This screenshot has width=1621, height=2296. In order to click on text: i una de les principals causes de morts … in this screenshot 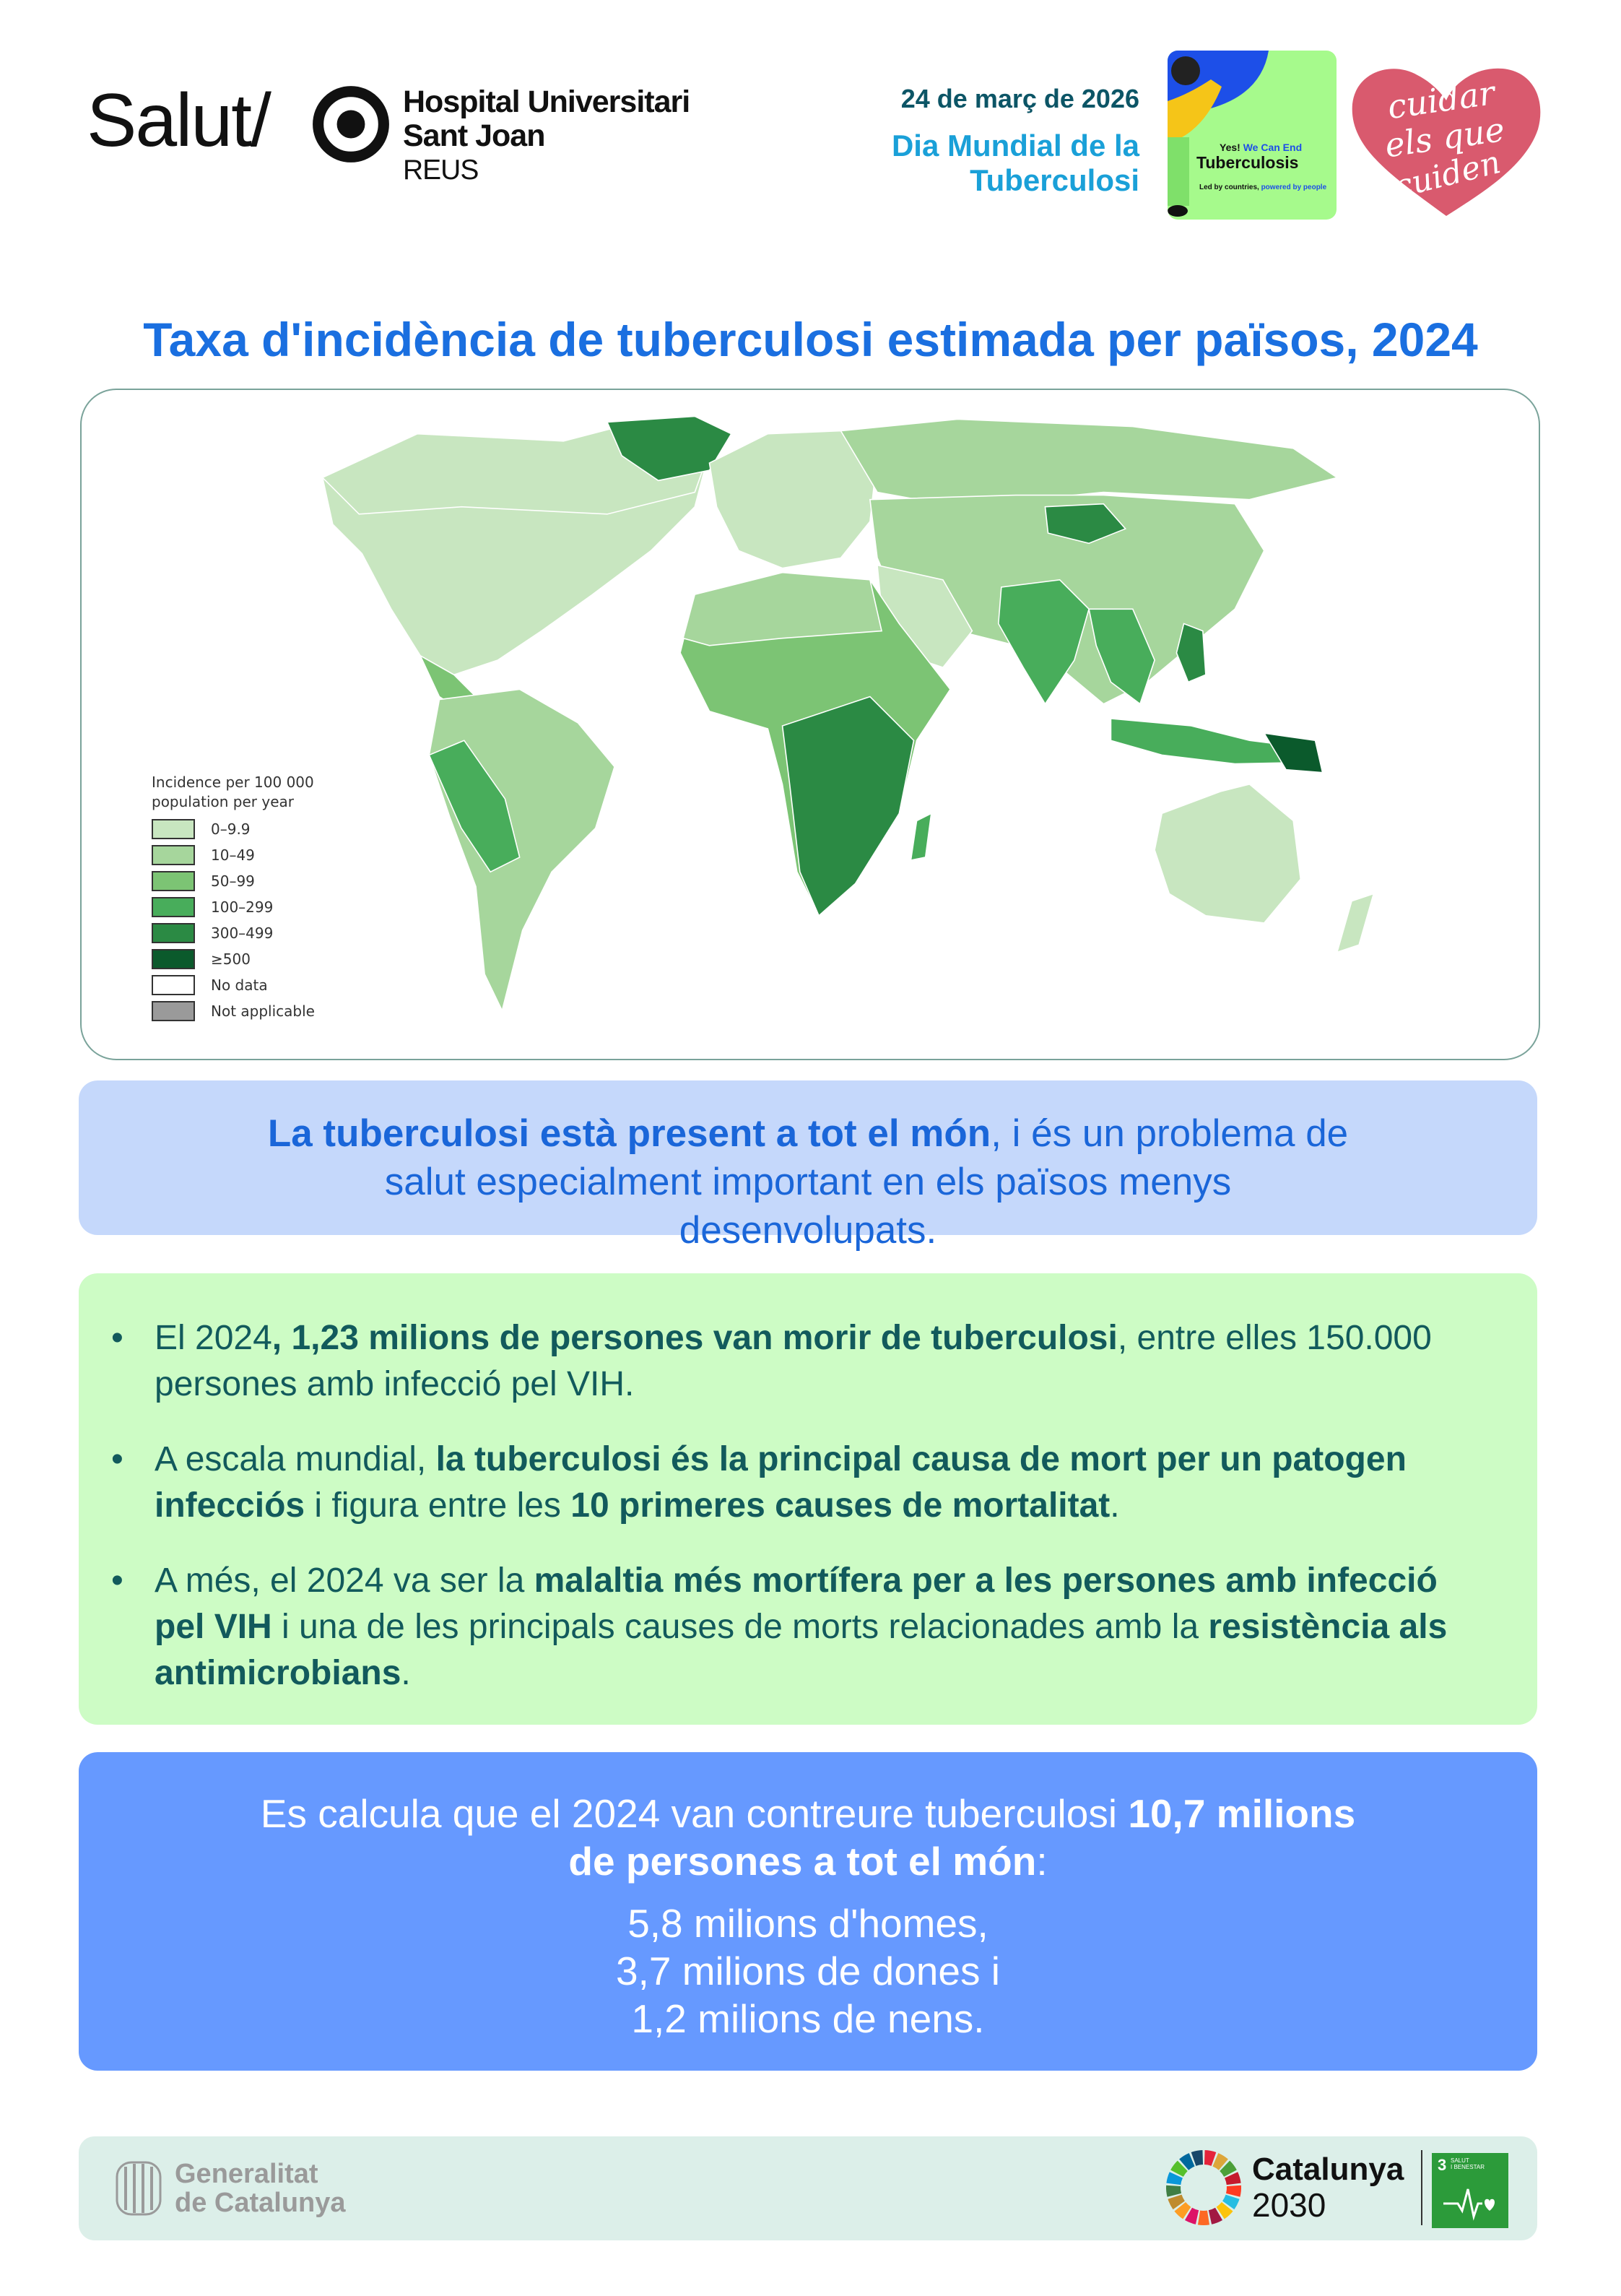, I will do `click(740, 1627)`.